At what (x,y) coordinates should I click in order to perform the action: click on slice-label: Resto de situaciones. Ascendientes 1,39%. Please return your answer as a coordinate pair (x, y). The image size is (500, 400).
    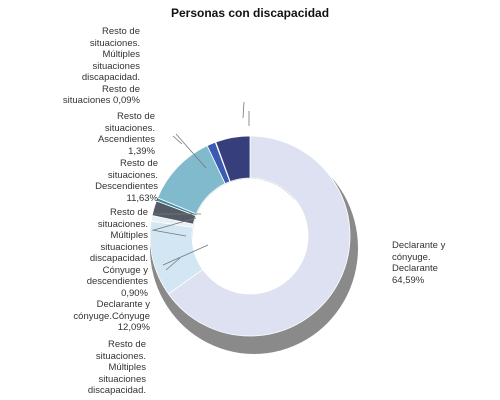
    Looking at the image, I should click on (126, 134).